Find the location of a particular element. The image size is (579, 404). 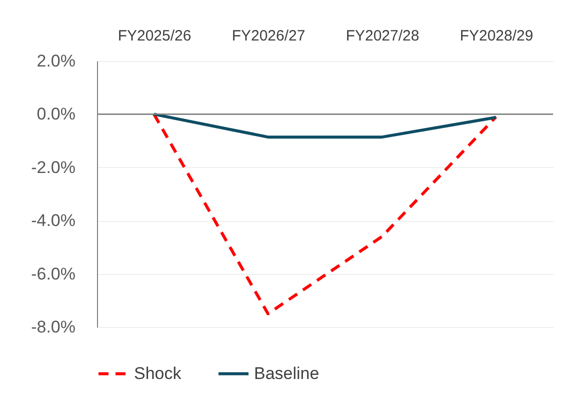

x-tick-label: FY2028/29 is located at coordinates (497, 36).